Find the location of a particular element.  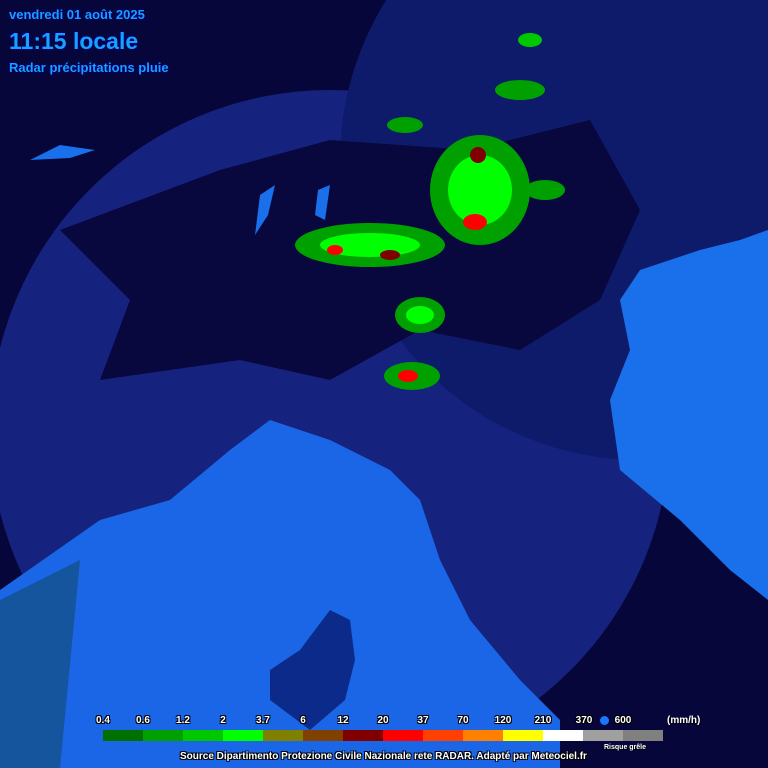

adriatic-sea is located at coordinates (689, 415).